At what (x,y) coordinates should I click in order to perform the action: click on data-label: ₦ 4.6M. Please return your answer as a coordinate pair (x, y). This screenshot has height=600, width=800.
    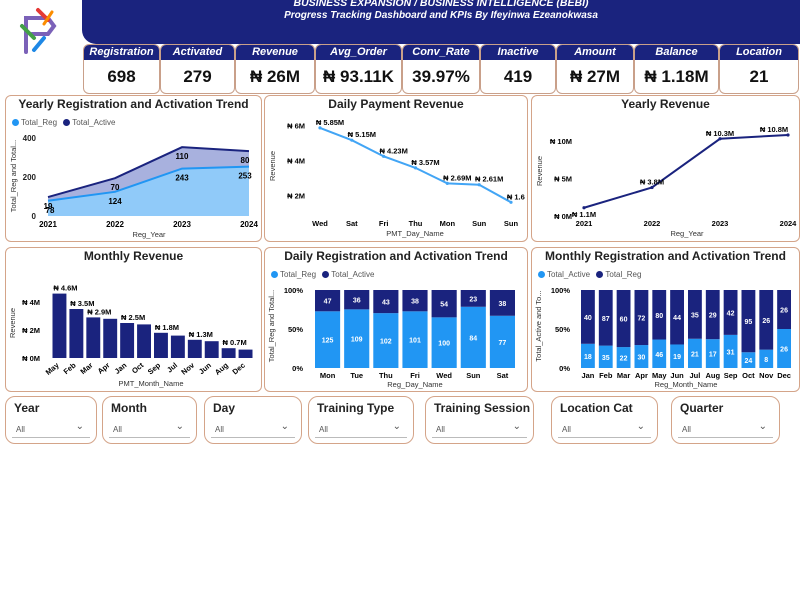
    Looking at the image, I should click on (65, 288).